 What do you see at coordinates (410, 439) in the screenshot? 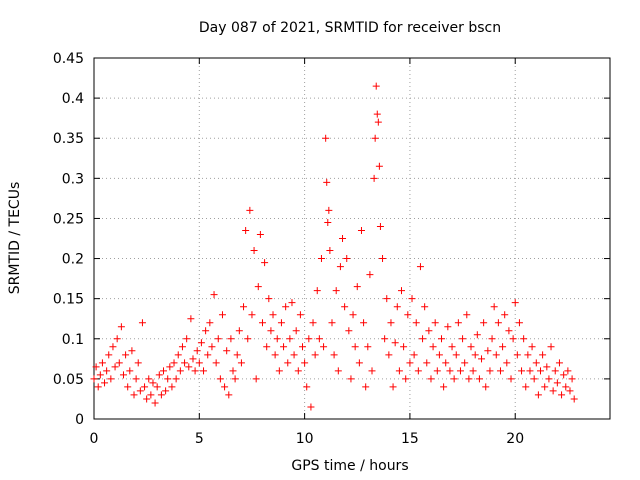
I see `x-tick-label: 15` at bounding box center [410, 439].